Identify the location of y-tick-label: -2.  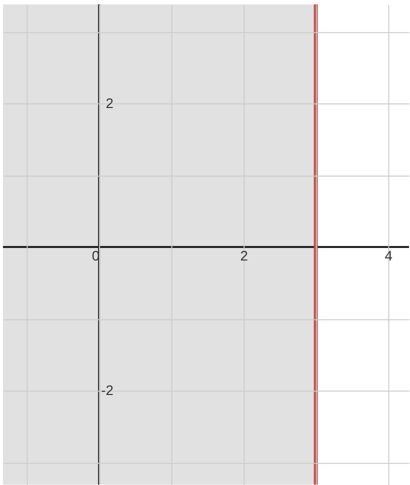
(107, 390).